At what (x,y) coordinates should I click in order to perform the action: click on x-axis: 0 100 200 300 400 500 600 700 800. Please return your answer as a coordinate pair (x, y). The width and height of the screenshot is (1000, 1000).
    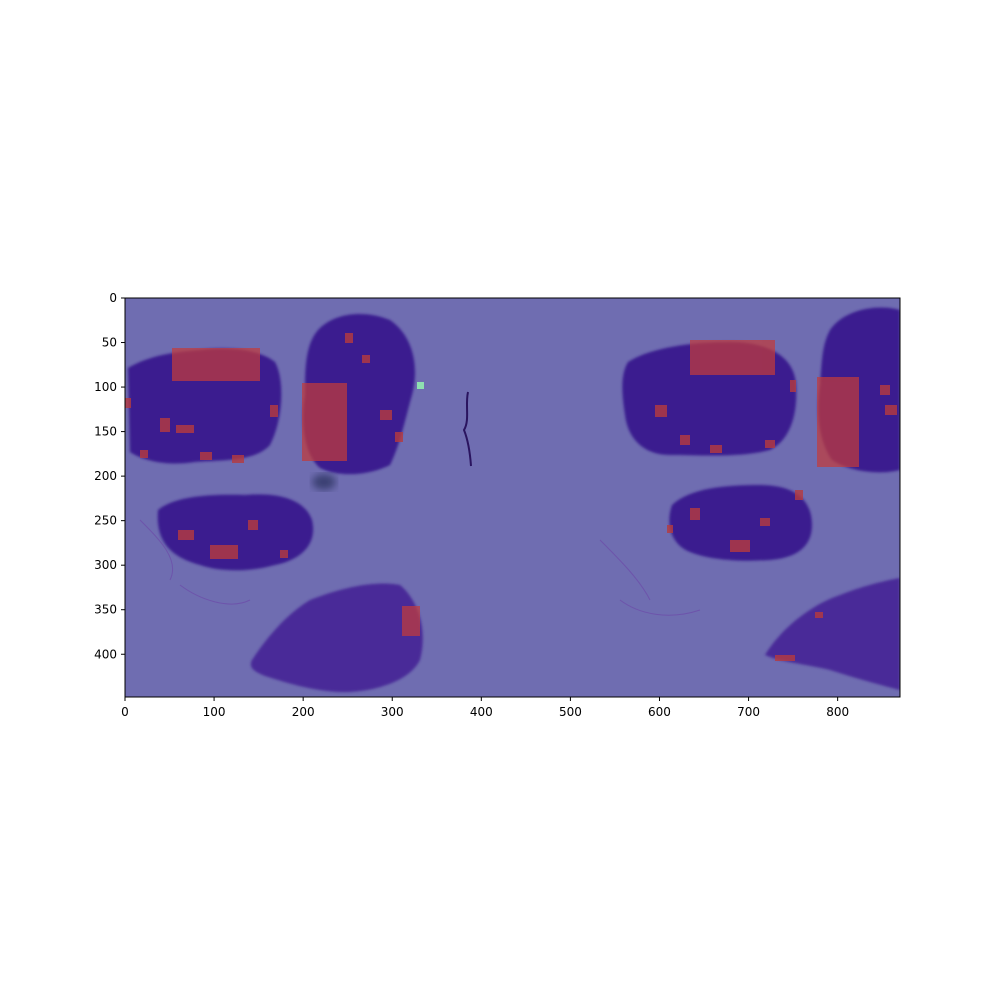
    Looking at the image, I should click on (485, 708).